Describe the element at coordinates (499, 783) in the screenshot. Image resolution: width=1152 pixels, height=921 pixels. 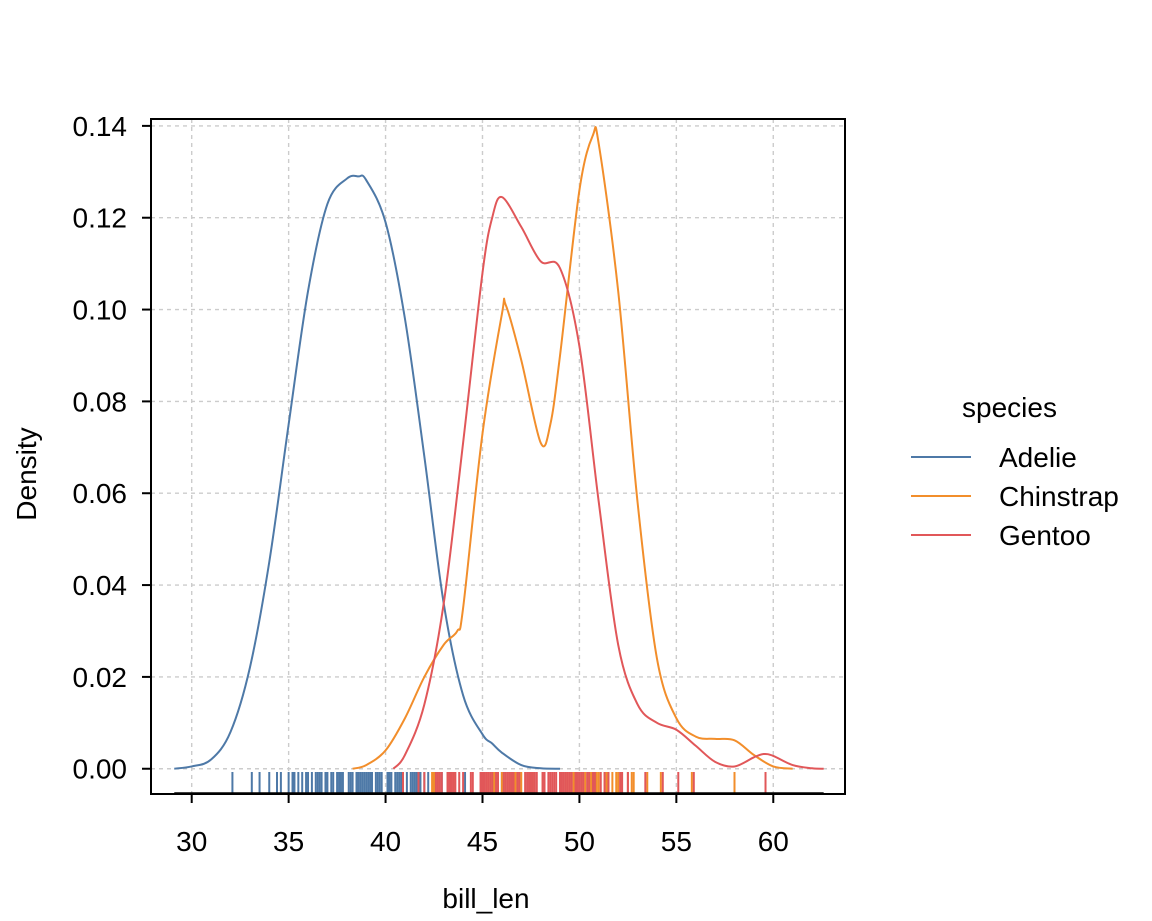
I see `rug-marks` at that location.